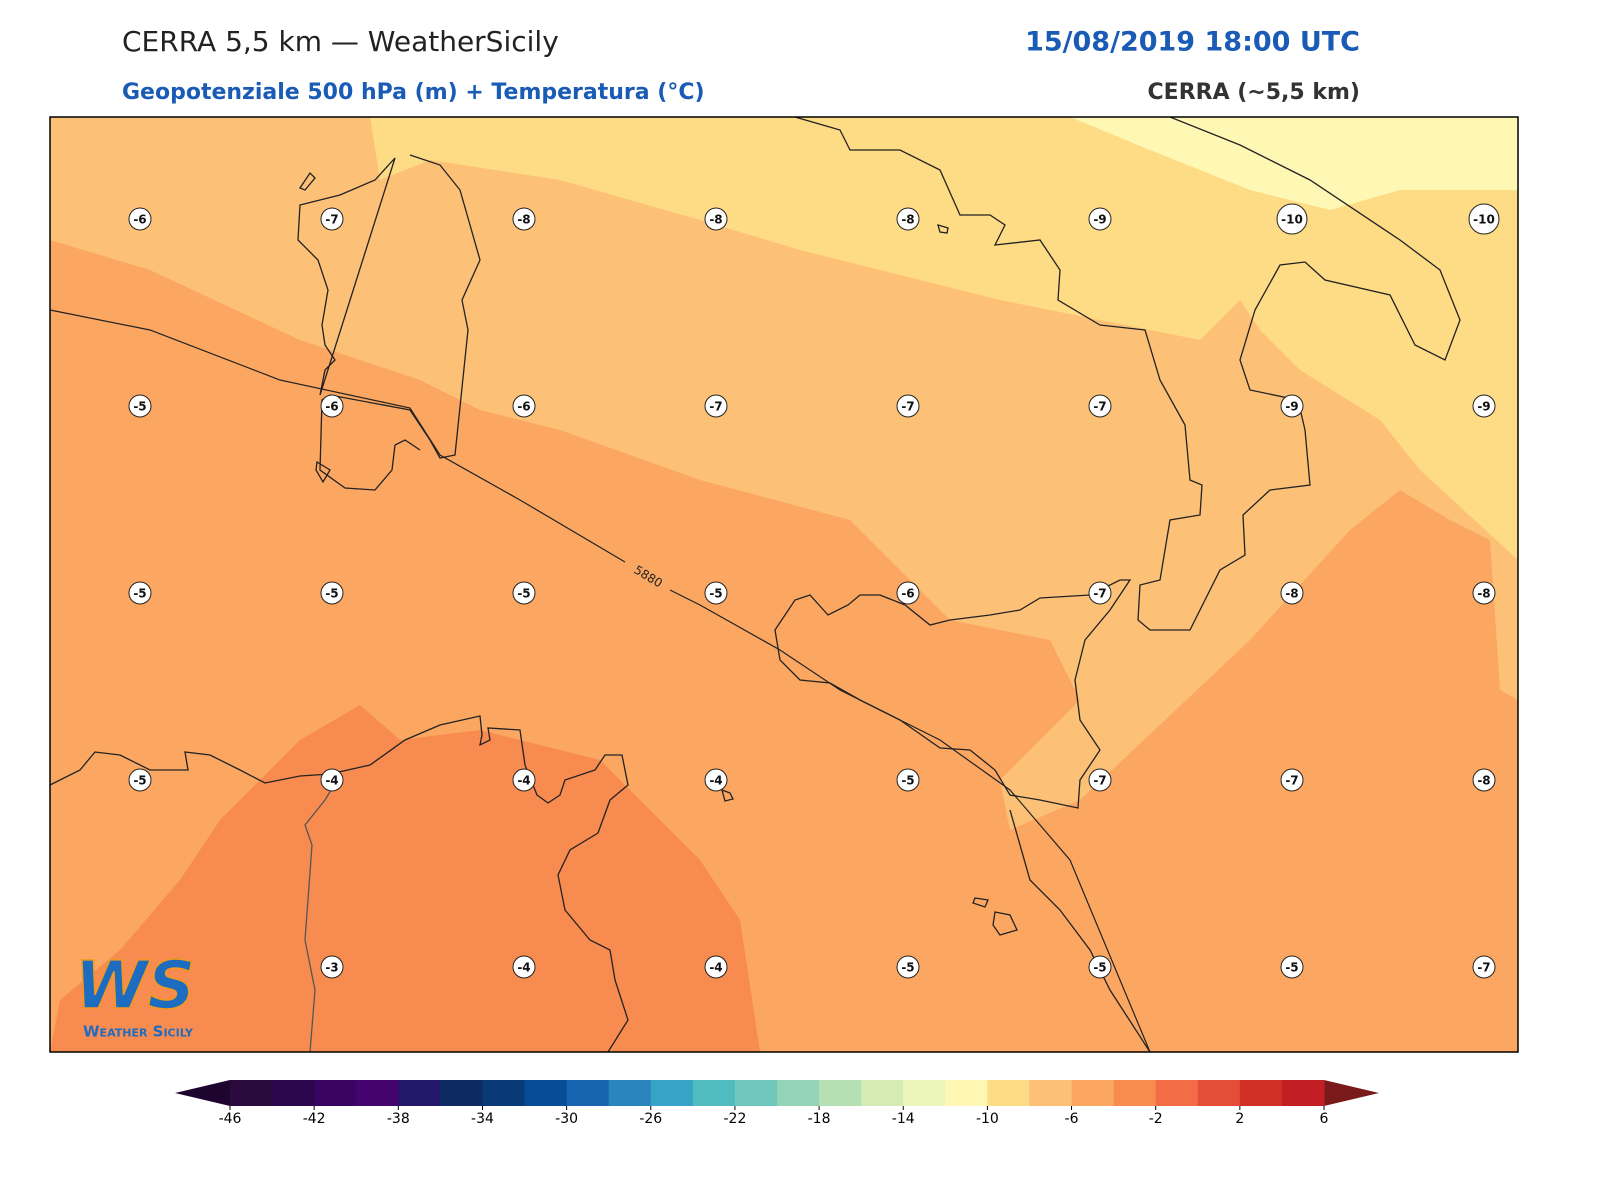 This screenshot has height=1204, width=1600. I want to click on colorbar-tick-label: -2, so click(1156, 1119).